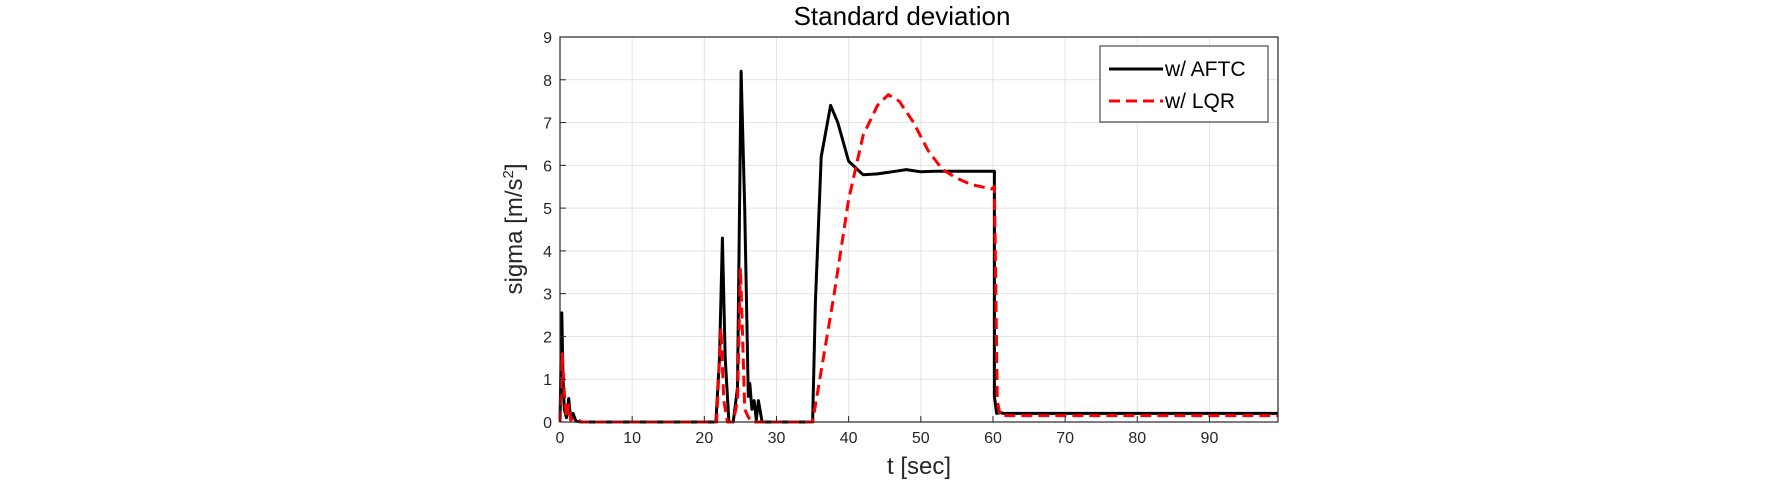 This screenshot has height=485, width=1772. Describe the element at coordinates (547, 423) in the screenshot. I see `y-tick-label: 0` at that location.